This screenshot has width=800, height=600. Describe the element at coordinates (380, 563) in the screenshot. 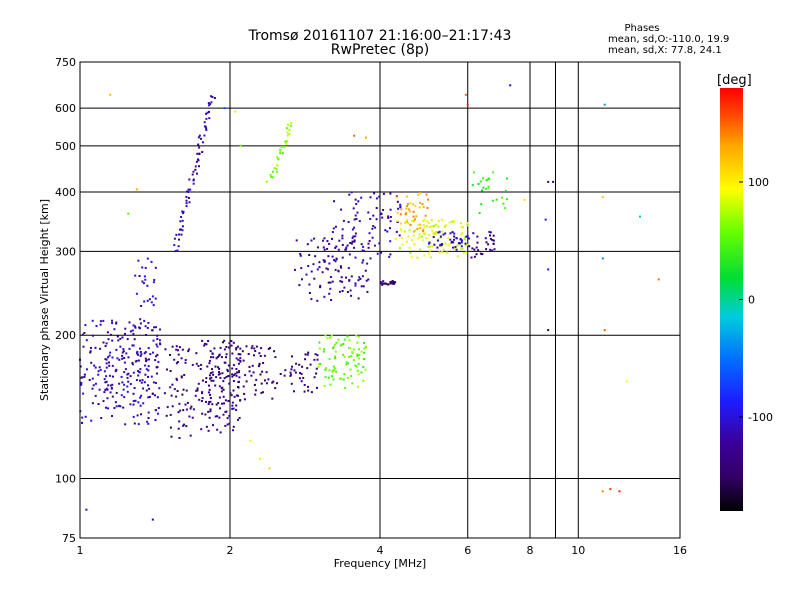

I see `x-axis-label: Frequency [MHz]` at that location.